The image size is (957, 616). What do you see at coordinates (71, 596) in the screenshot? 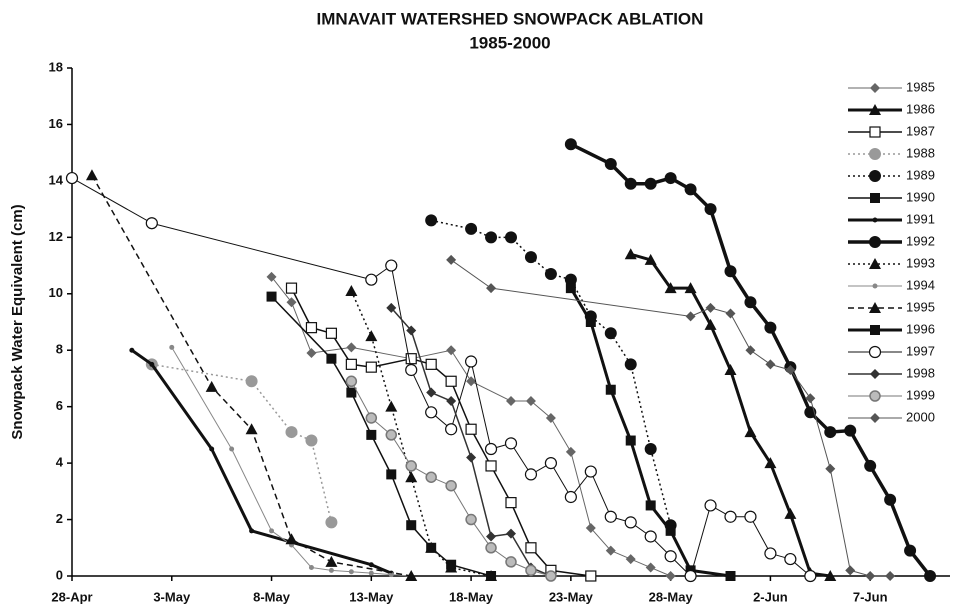
I see `x-tick-label: 28-Apr` at bounding box center [71, 596].